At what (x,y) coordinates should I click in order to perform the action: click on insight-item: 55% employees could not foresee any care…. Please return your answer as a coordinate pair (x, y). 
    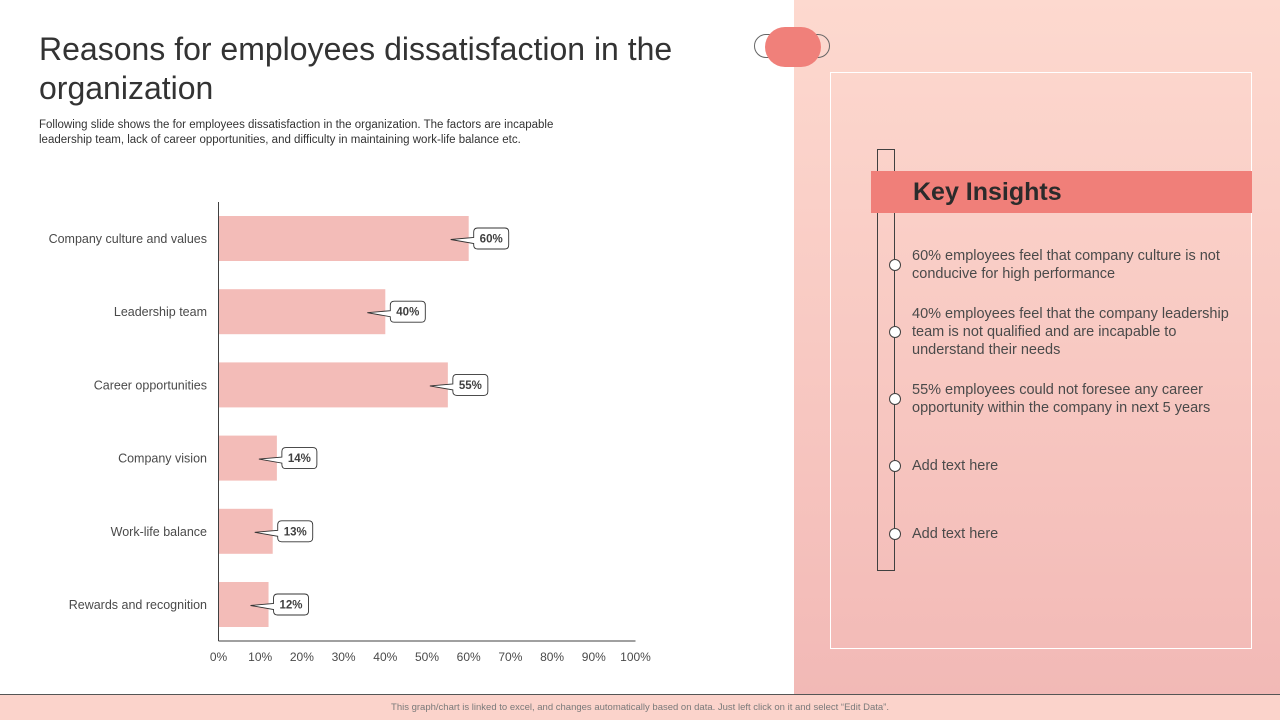
    Looking at the image, I should click on (1061, 399).